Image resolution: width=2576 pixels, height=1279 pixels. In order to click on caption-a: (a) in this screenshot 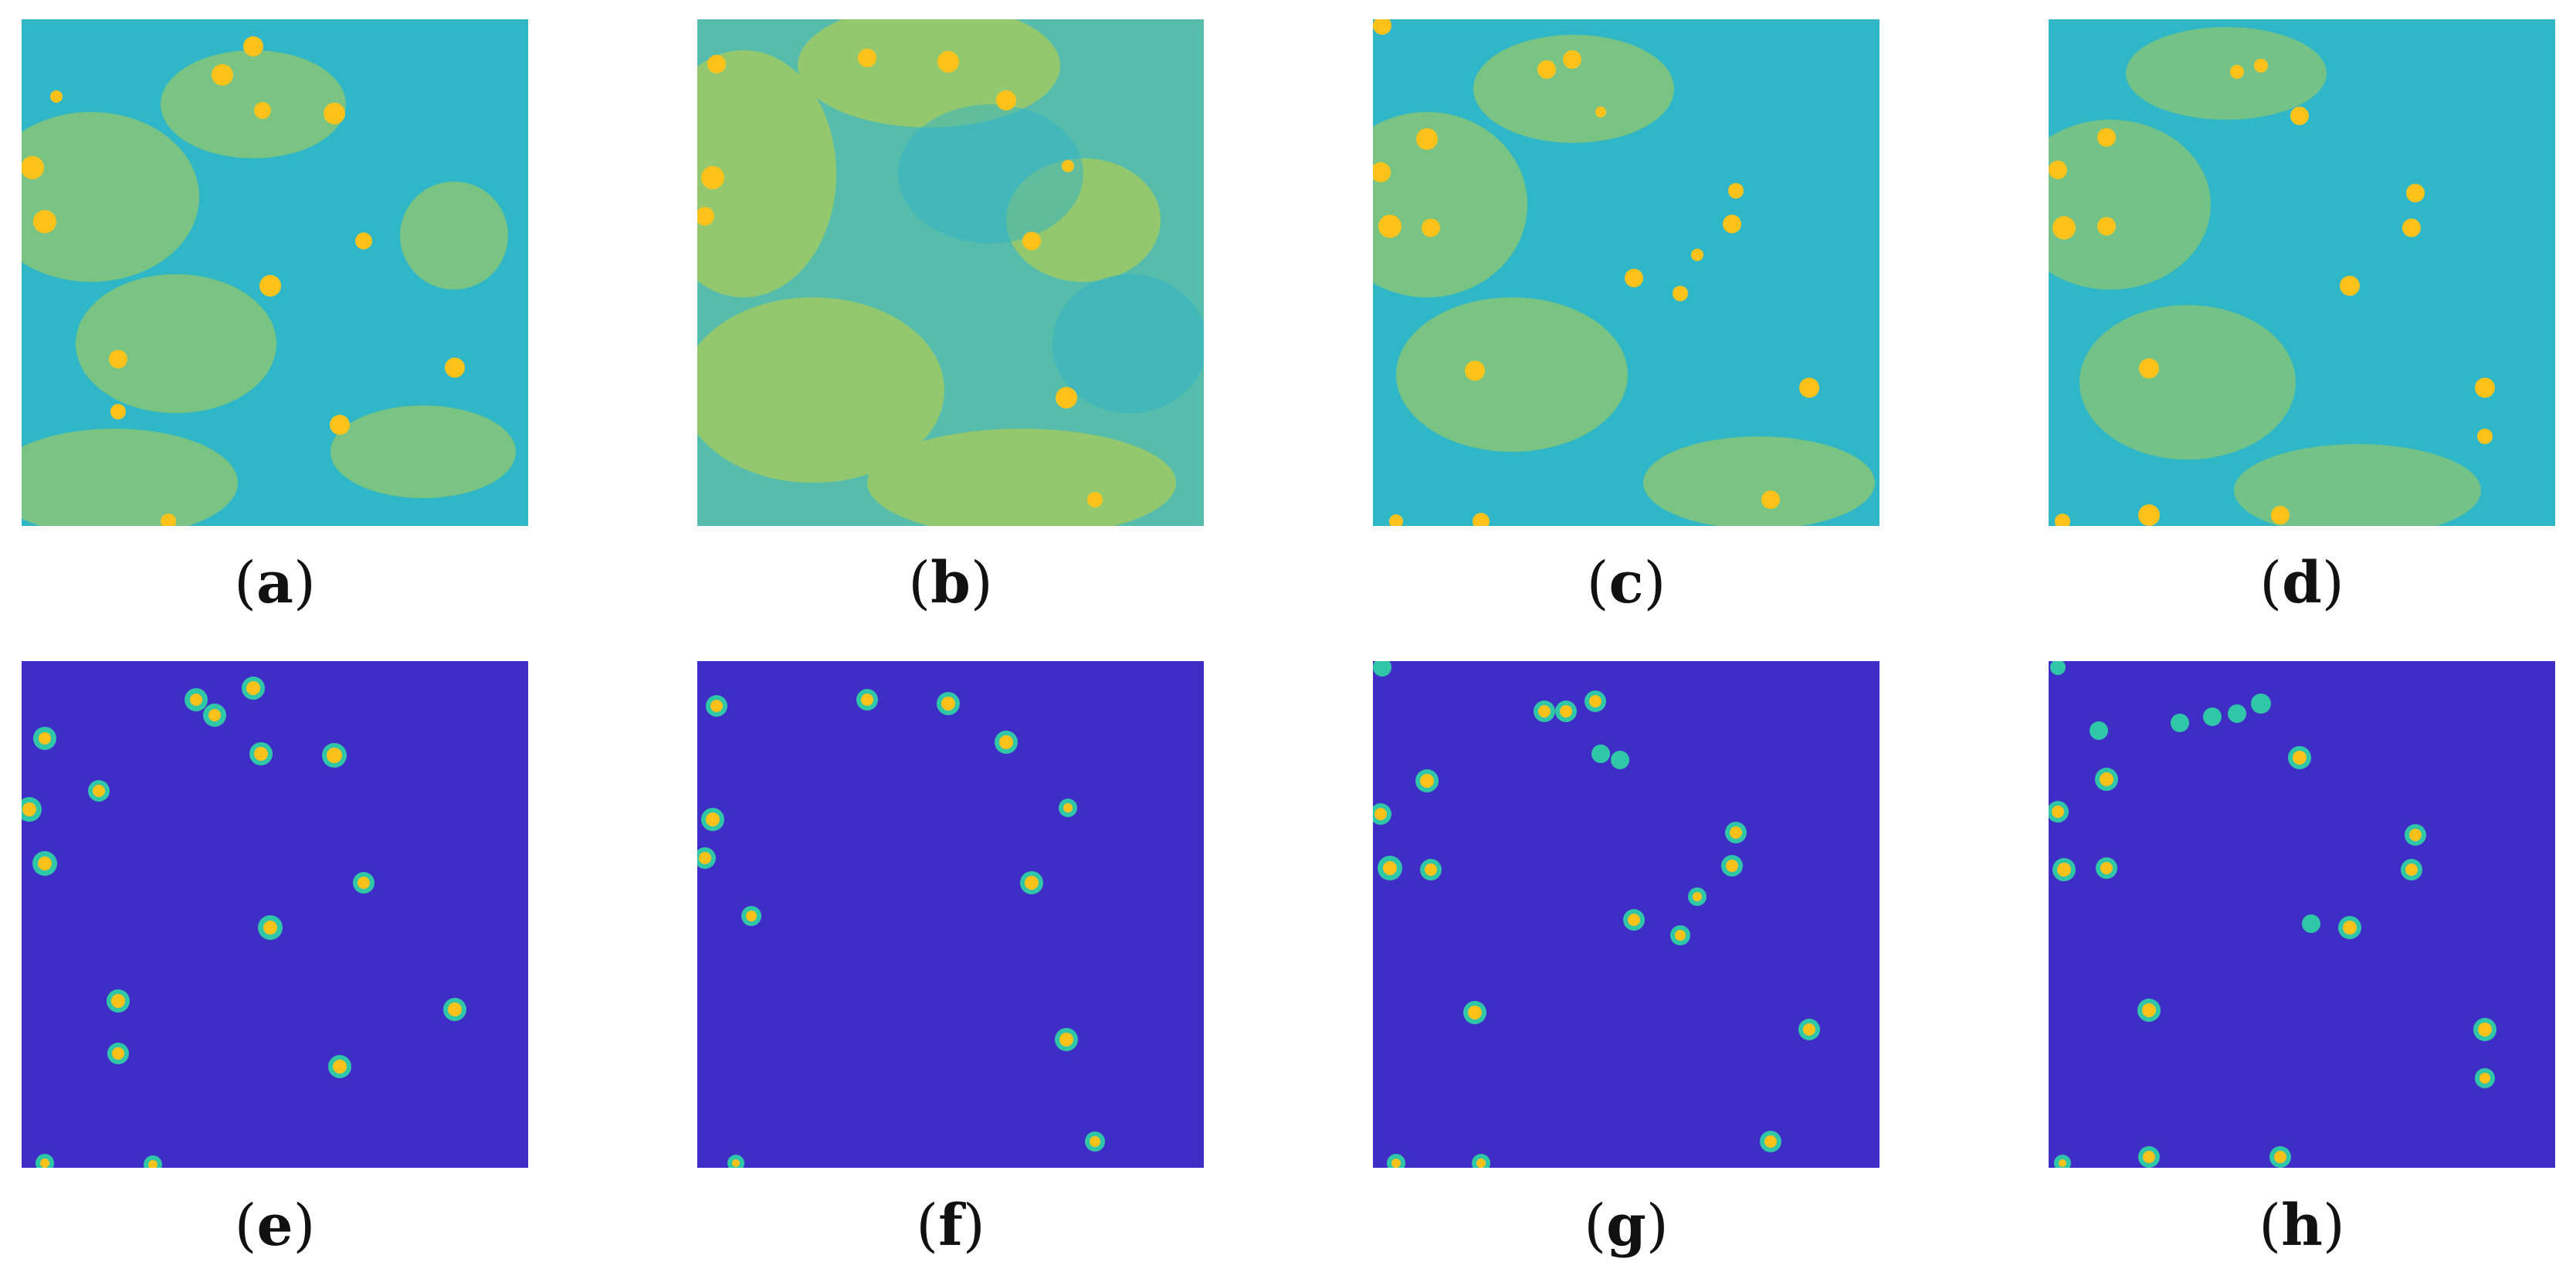, I will do `click(275, 583)`.